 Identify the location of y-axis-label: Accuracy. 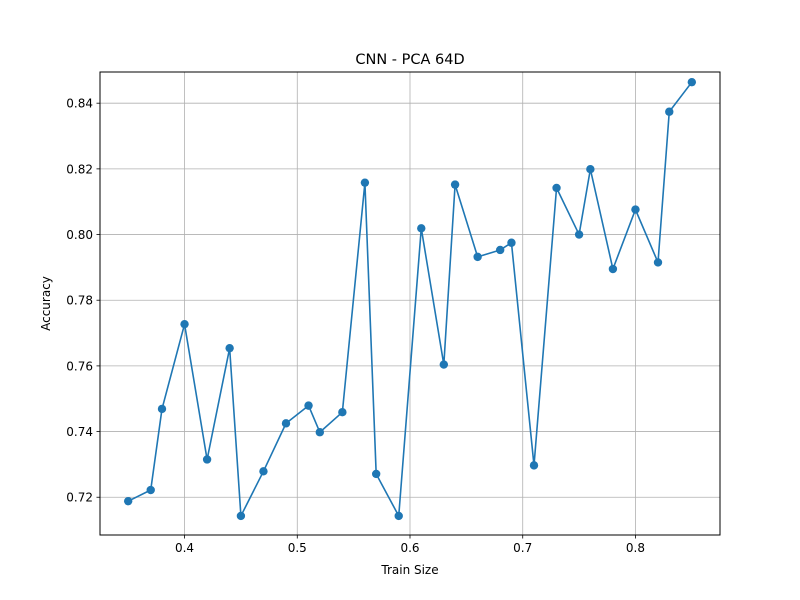
(46, 303).